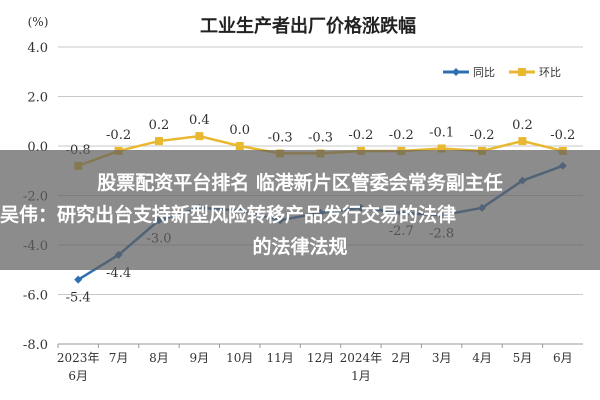  What do you see at coordinates (563, 358) in the screenshot?
I see `x-tick-label: 6月` at bounding box center [563, 358].